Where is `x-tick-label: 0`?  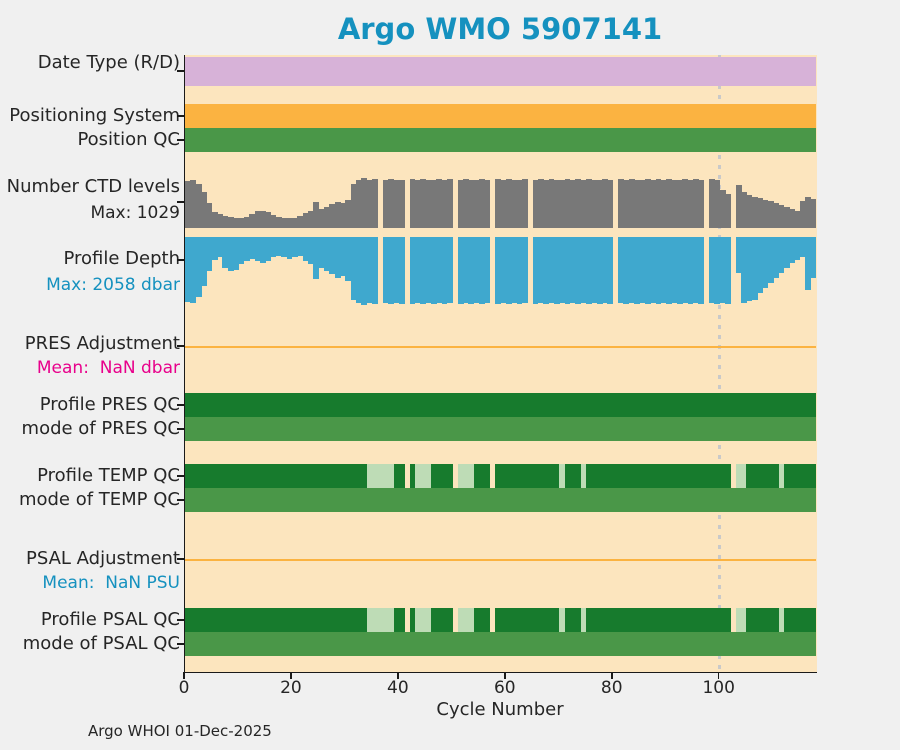
x-tick-label: 0 is located at coordinates (184, 688).